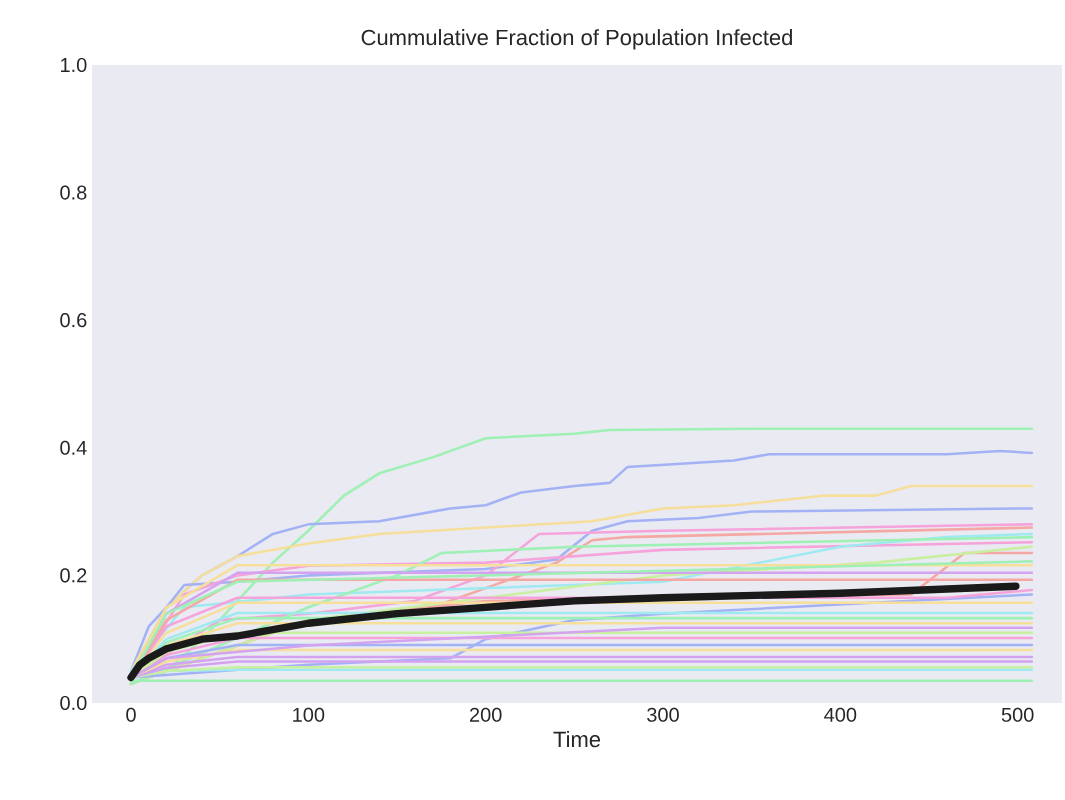 This screenshot has height=800, width=1065. What do you see at coordinates (73, 703) in the screenshot?
I see `y-tick-label: 0.0` at bounding box center [73, 703].